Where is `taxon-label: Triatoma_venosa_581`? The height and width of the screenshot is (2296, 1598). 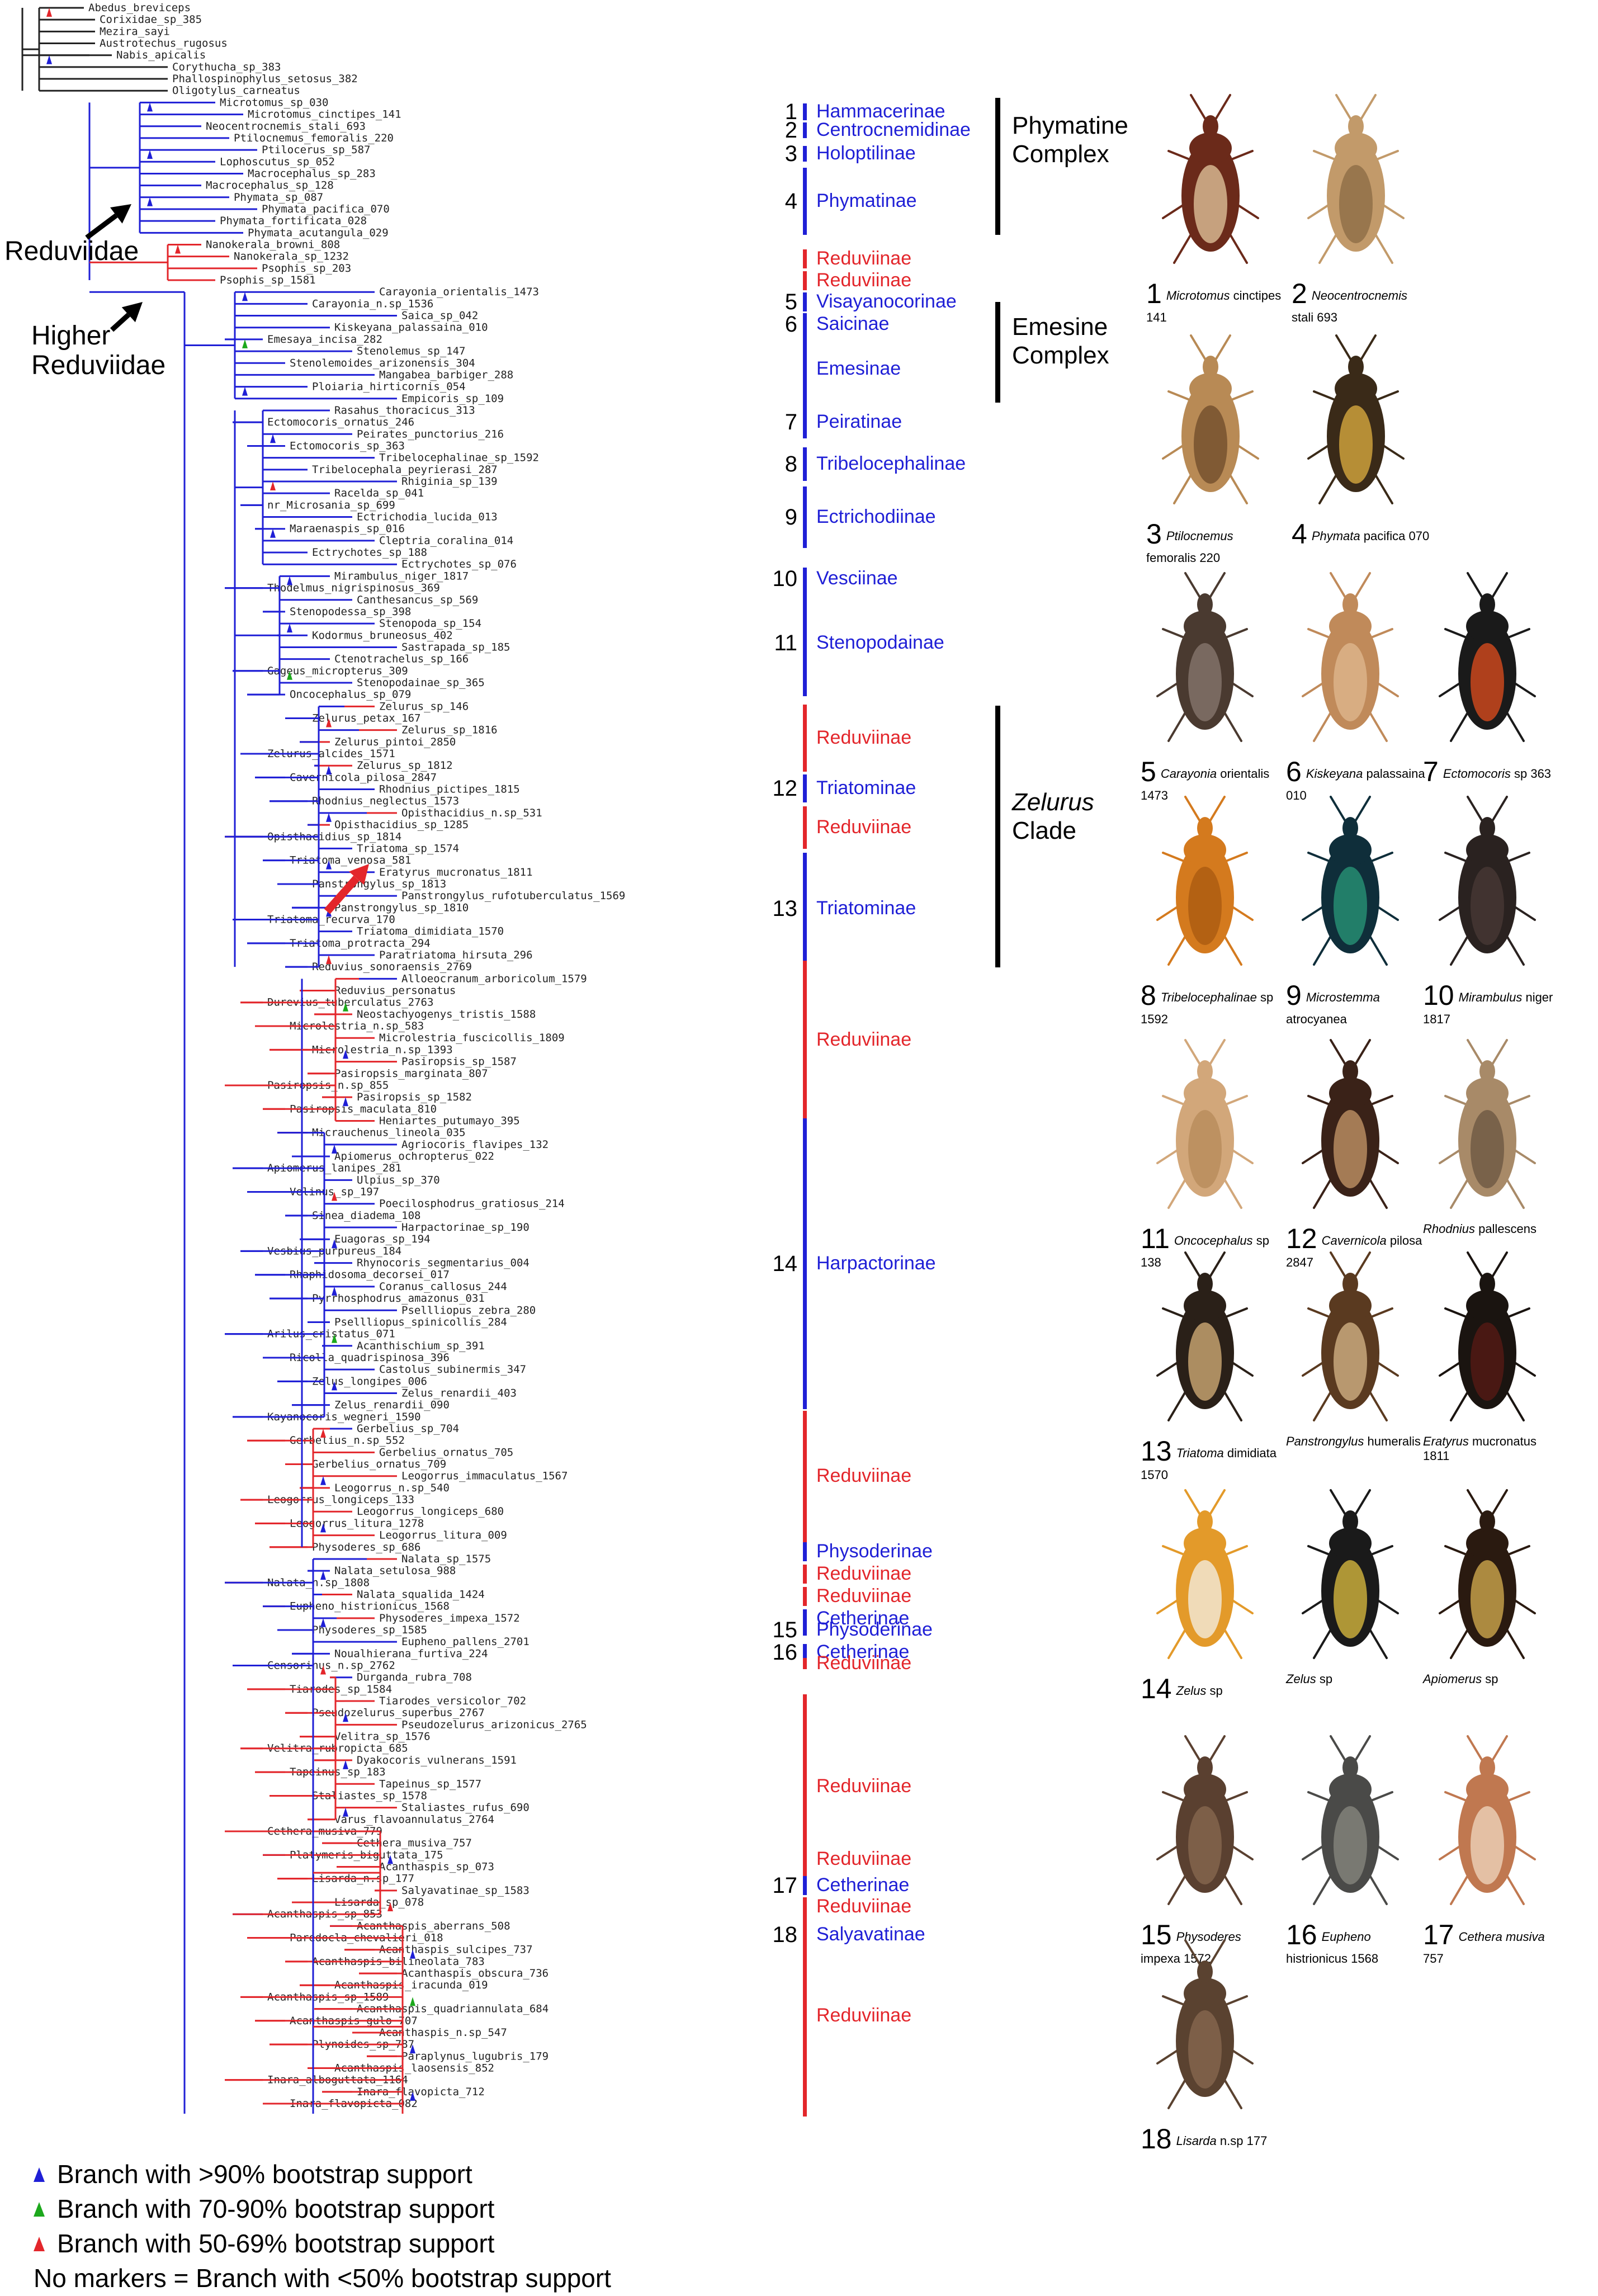
taxon-label: Triatoma_venosa_581 is located at coordinates (350, 860).